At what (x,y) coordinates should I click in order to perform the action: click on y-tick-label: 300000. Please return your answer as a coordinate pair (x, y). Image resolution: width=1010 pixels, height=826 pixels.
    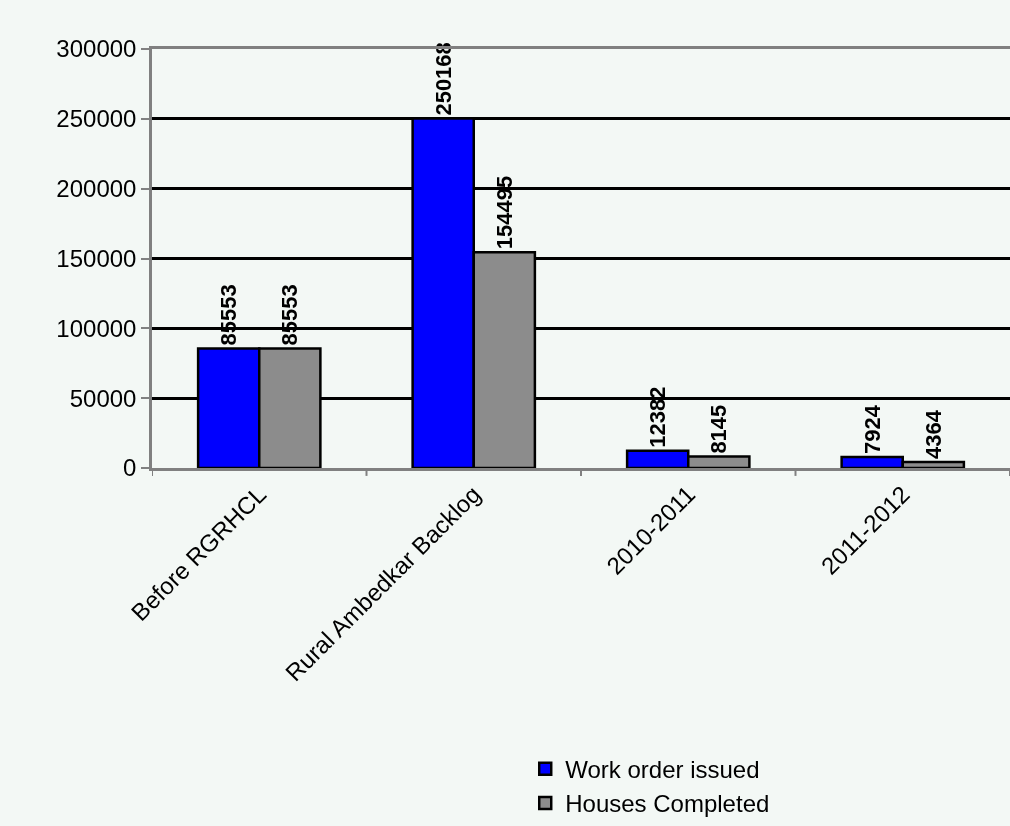
    Looking at the image, I should click on (96, 49).